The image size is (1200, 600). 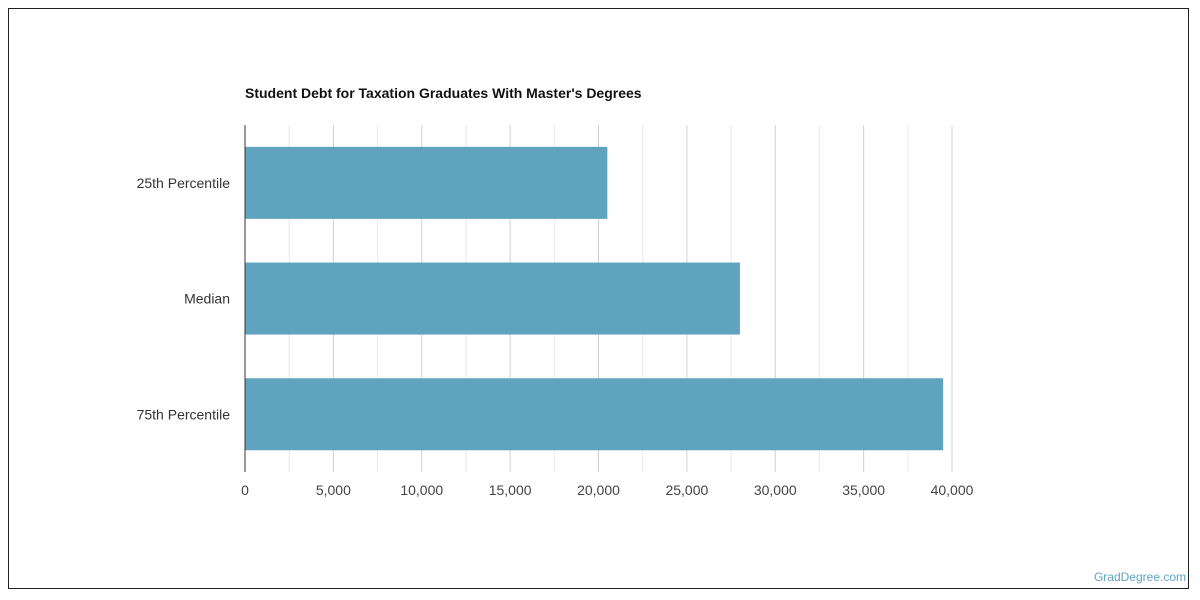 What do you see at coordinates (492, 298) in the screenshot?
I see `bar-median` at bounding box center [492, 298].